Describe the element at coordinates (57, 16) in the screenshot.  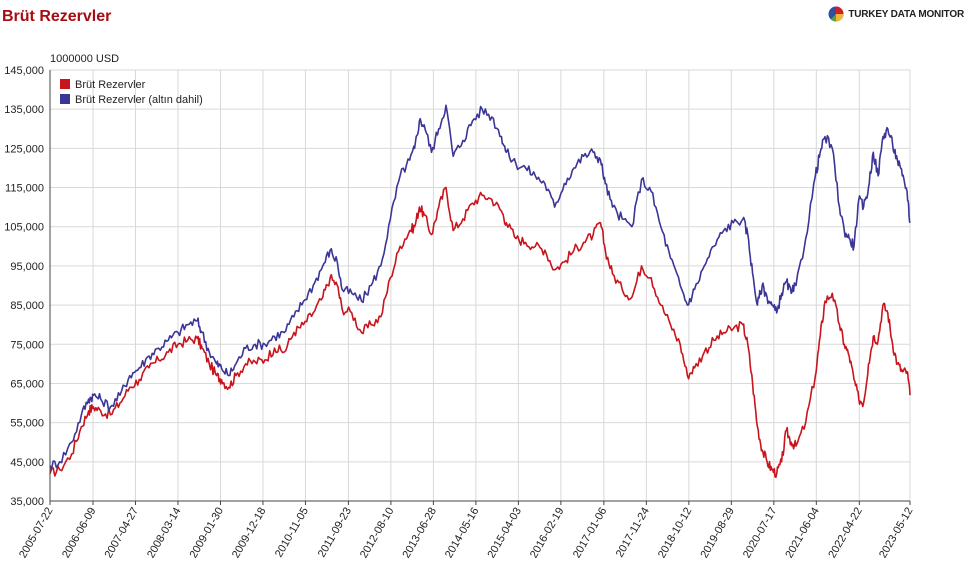
I see `chart-title: Brüt Rezervler` at that location.